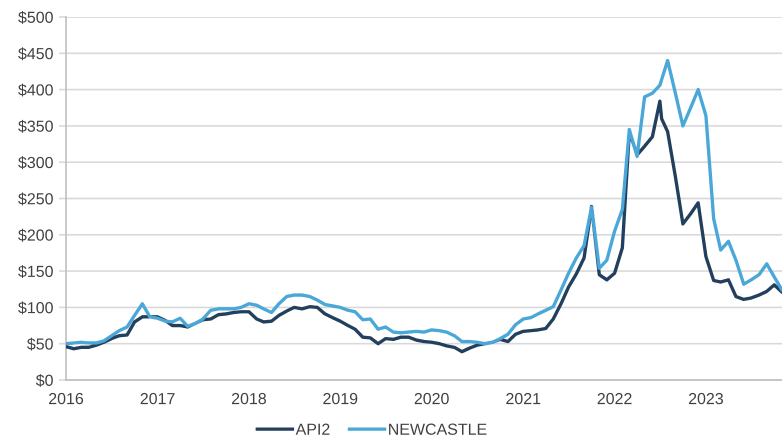 The height and width of the screenshot is (446, 782). Describe the element at coordinates (705, 398) in the screenshot. I see `x-tick-label: 2023` at that location.